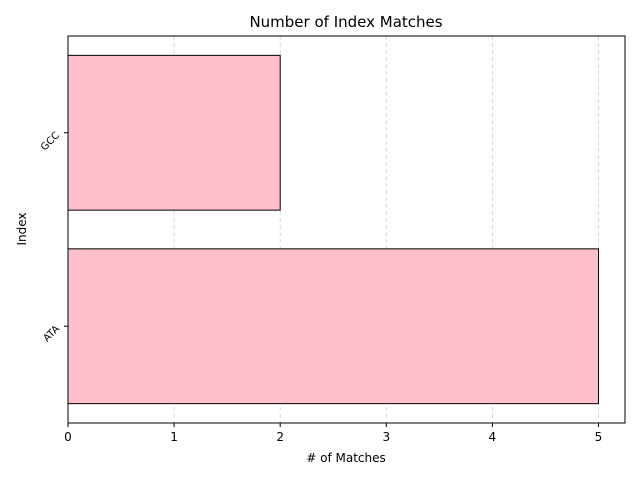 This screenshot has width=640, height=480. I want to click on x-axis-label: # of Matches, so click(346, 458).